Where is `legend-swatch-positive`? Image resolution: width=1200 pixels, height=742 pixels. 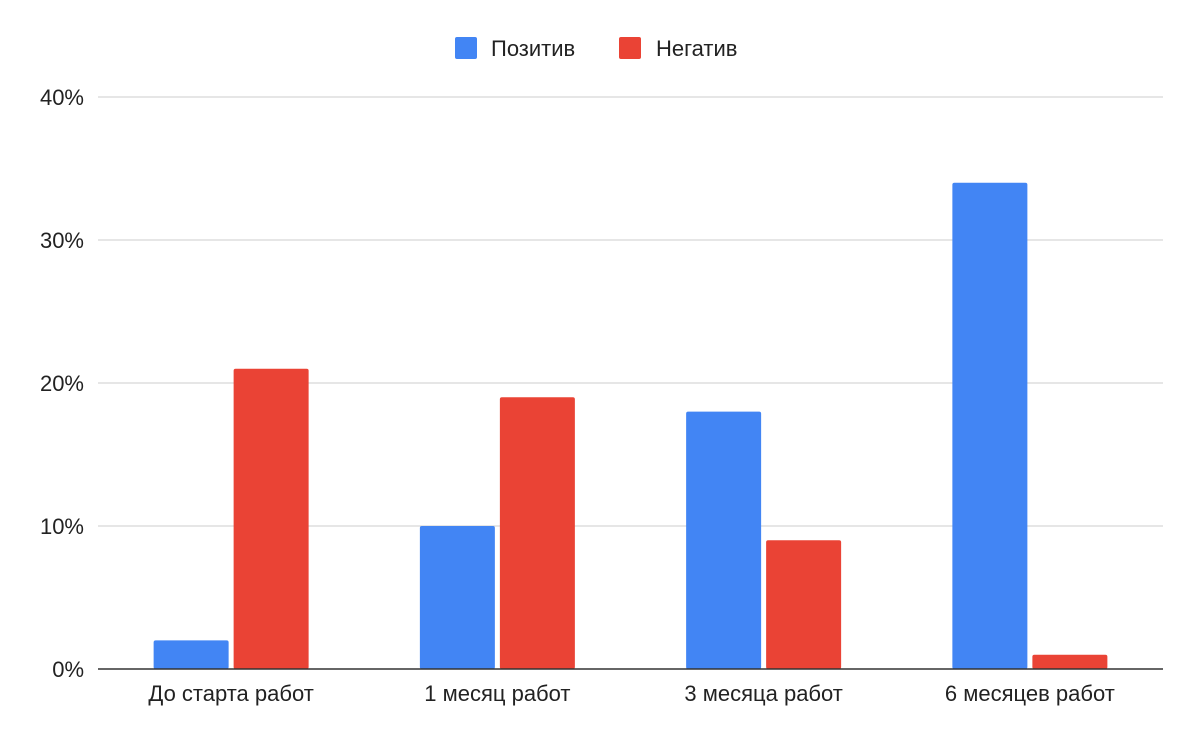 legend-swatch-positive is located at coordinates (466, 48).